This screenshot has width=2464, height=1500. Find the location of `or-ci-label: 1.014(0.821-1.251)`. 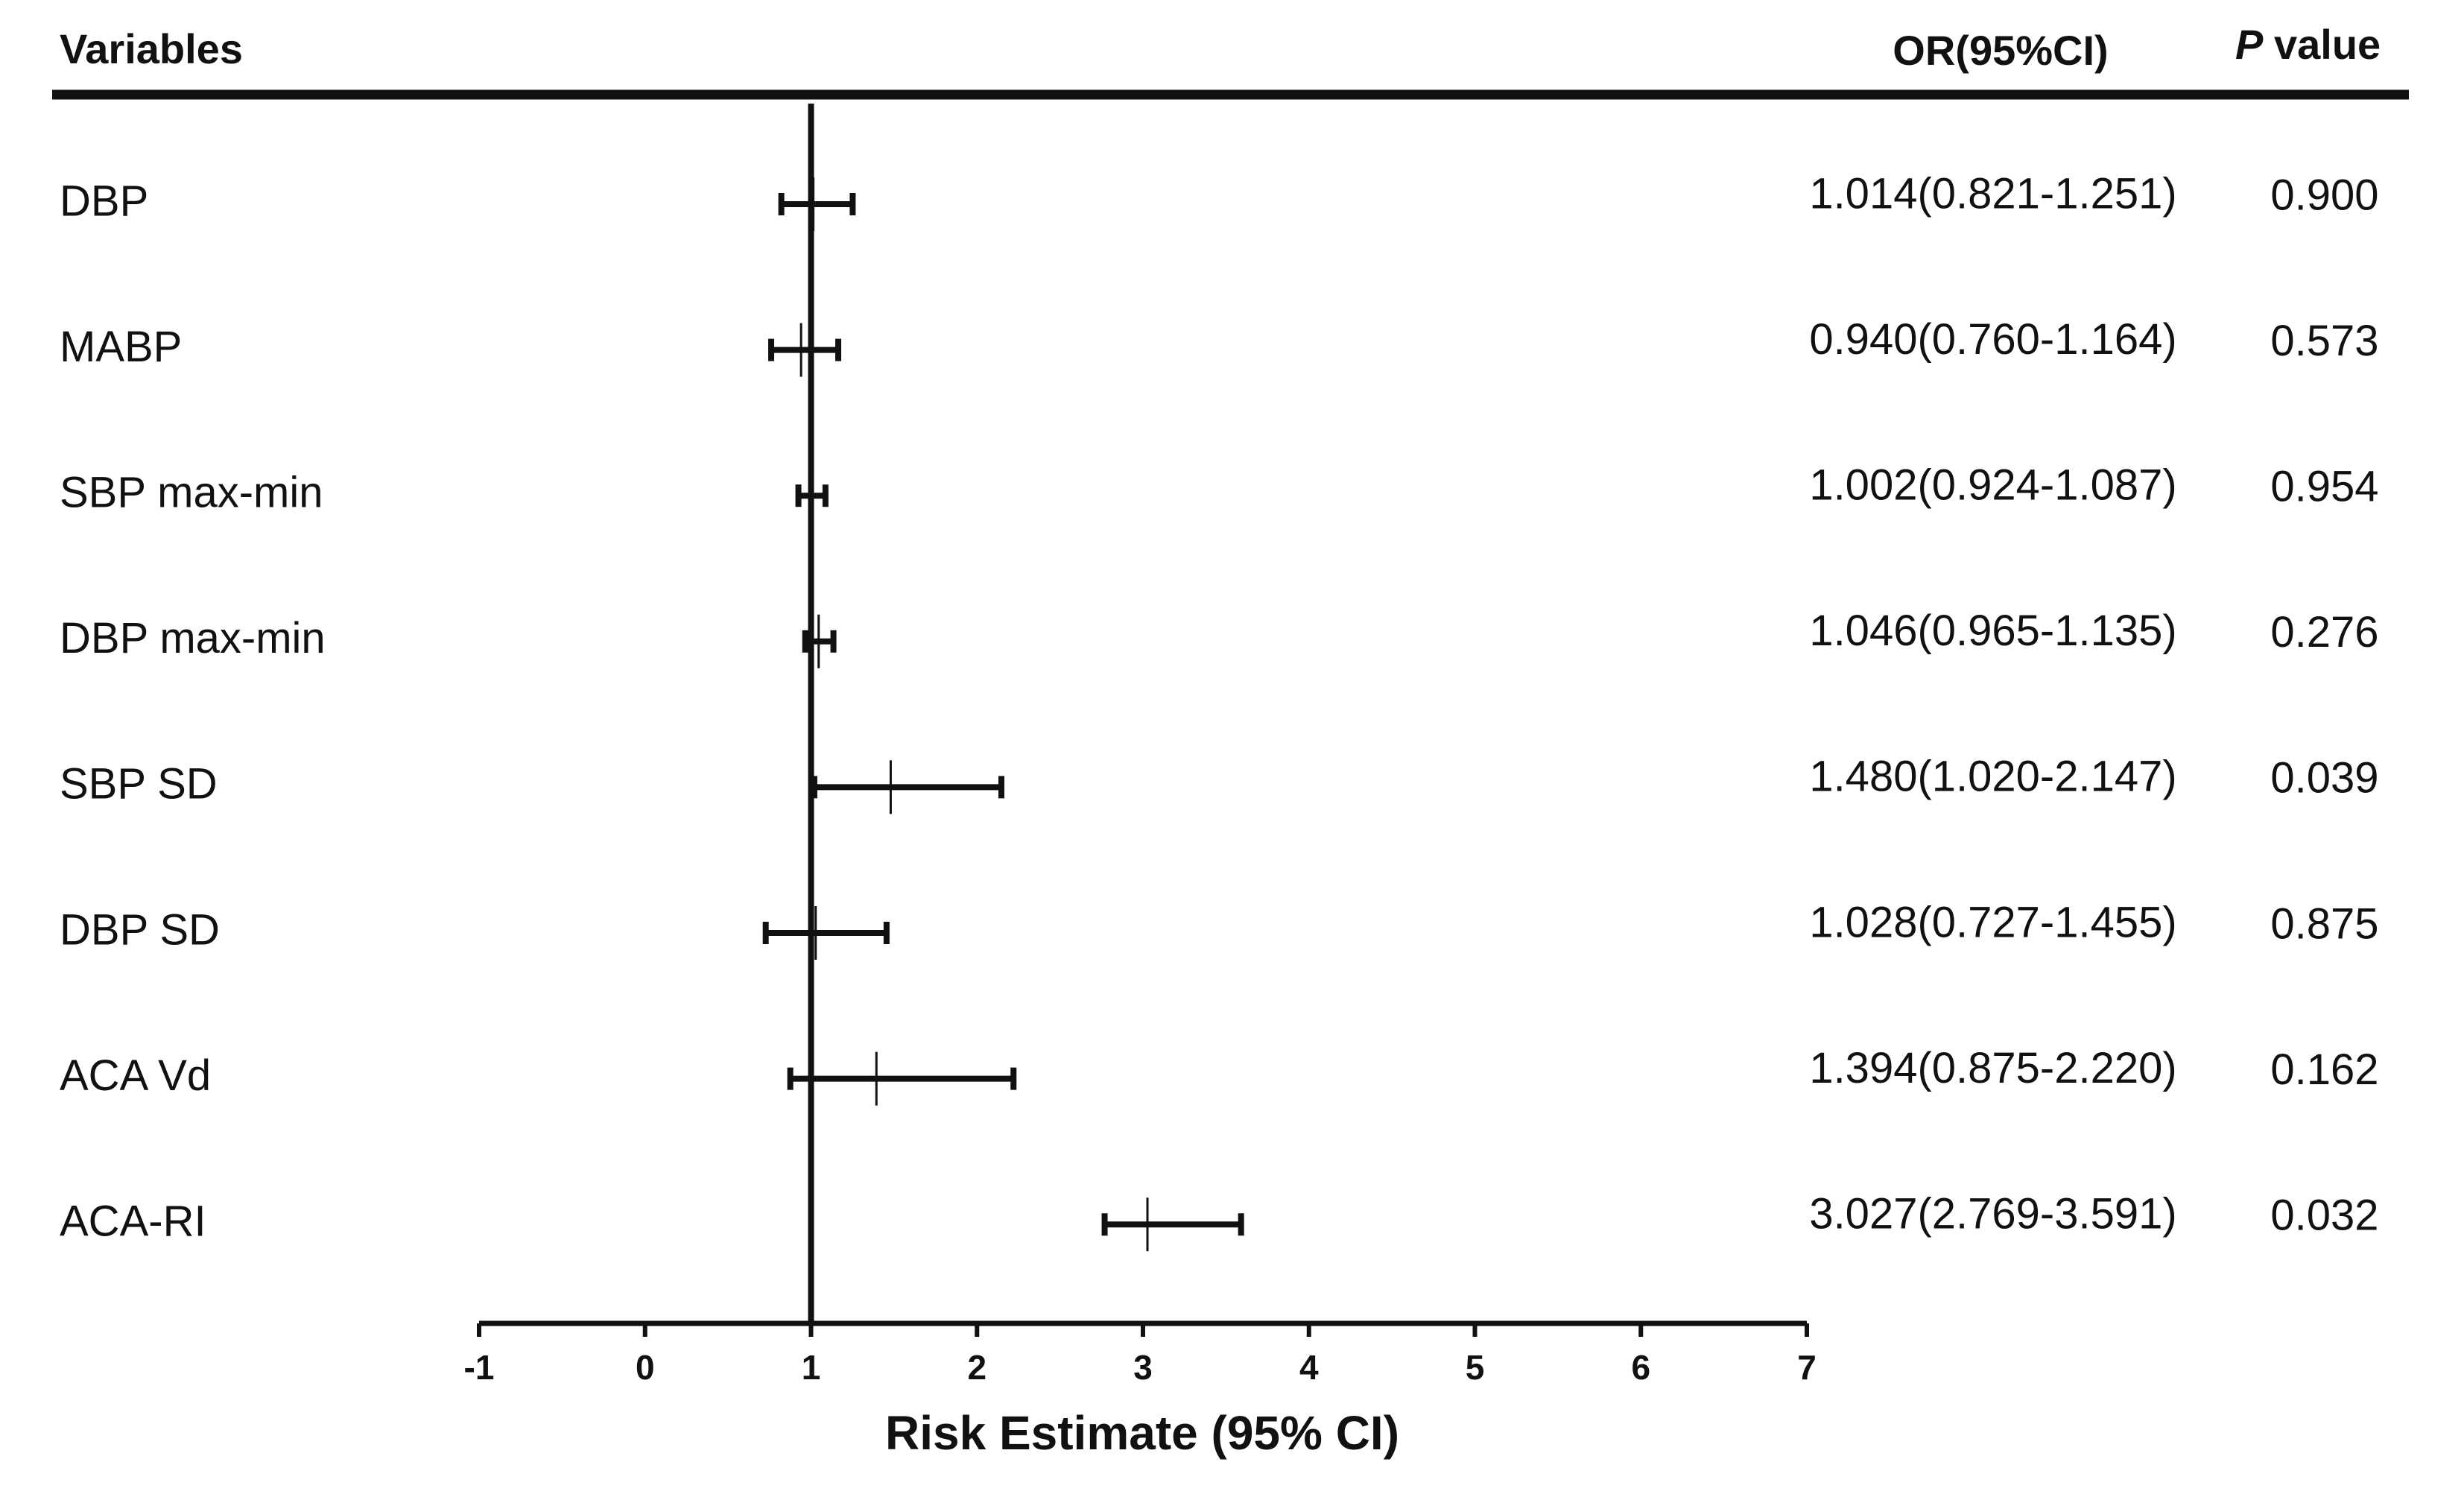

or-ci-label: 1.014(0.821-1.251) is located at coordinates (1992, 194).